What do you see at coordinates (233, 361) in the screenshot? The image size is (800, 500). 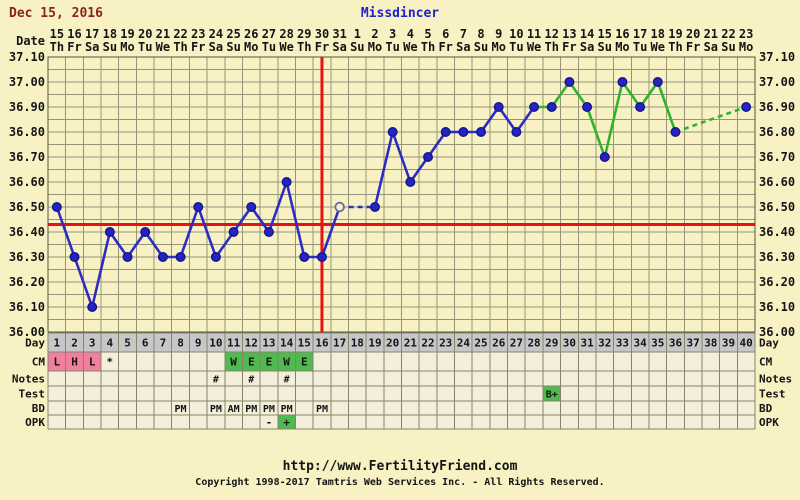 I see `cm-cell-value: W` at bounding box center [233, 361].